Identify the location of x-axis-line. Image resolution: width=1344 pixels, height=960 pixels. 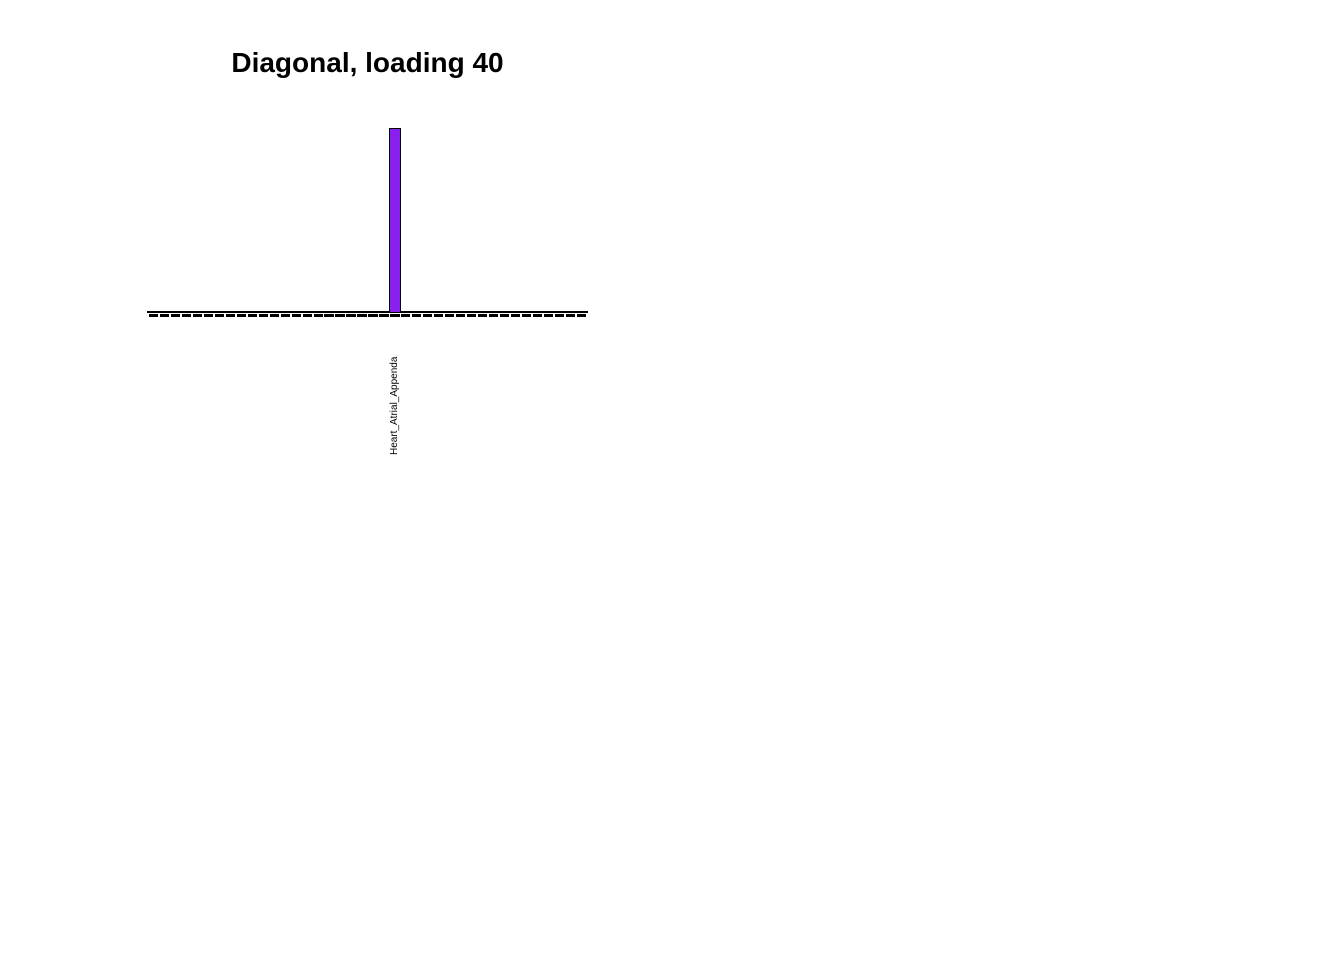
(367, 312).